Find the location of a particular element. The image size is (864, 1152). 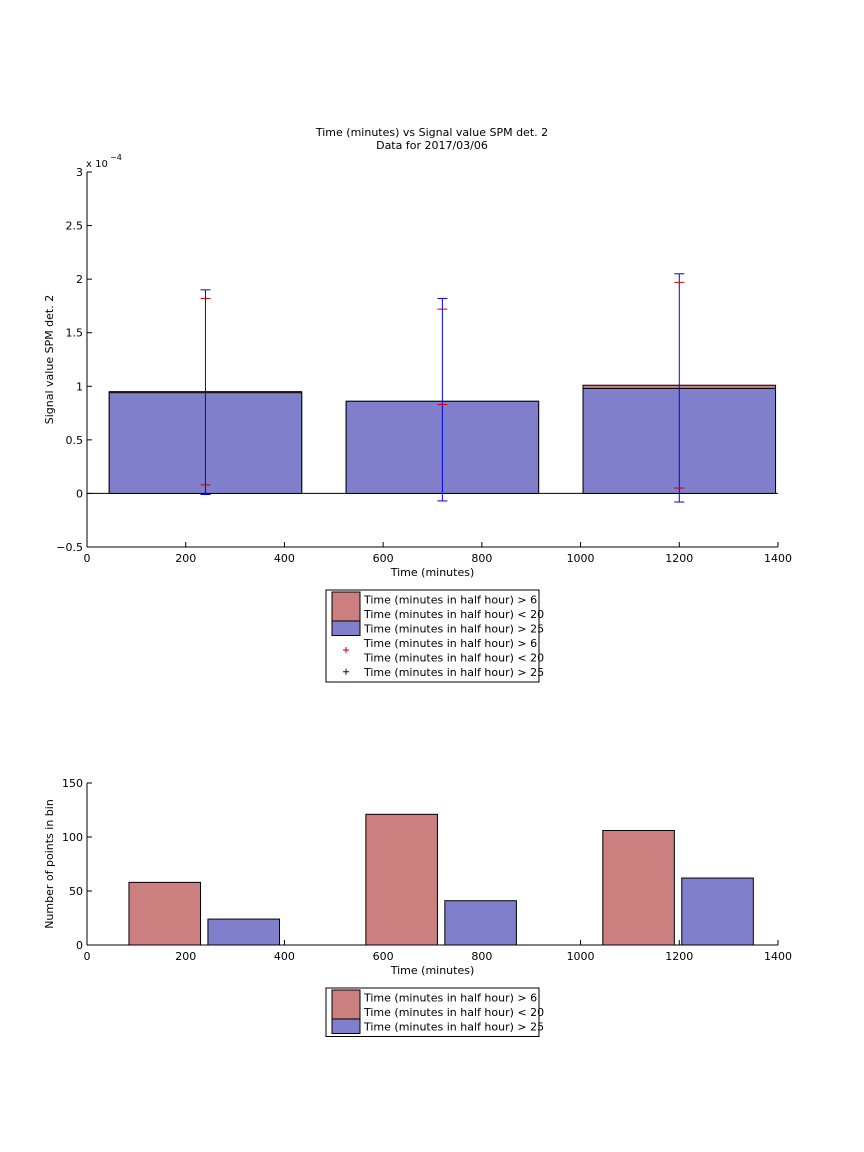

count-legend-swatch-red is located at coordinates (346, 1004).